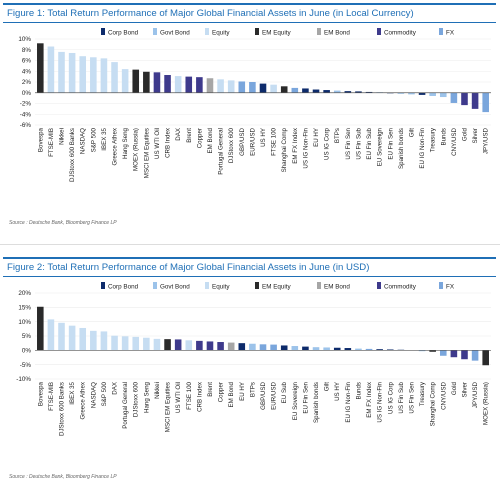  I want to click on y-tick-label: 6%, so click(27, 61).